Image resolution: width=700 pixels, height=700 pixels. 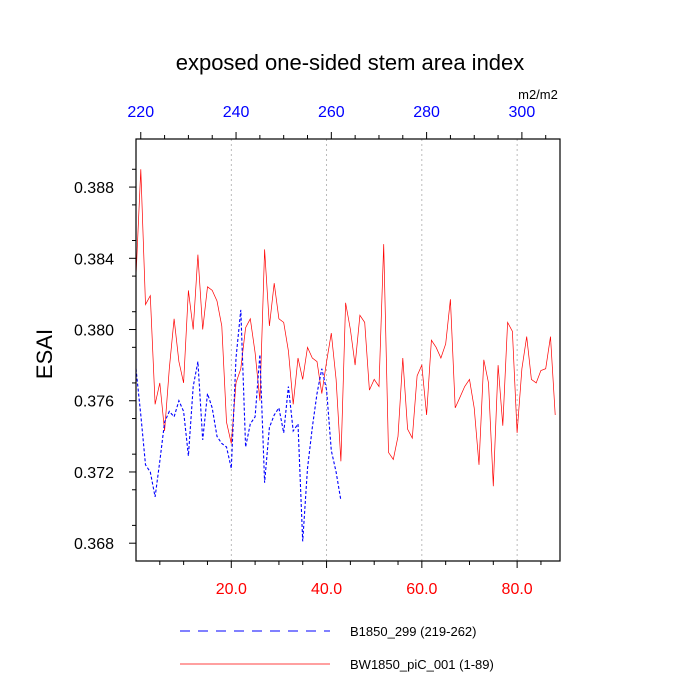 I want to click on chart-title: exposed one-sided stem area index, so click(x=350, y=62).